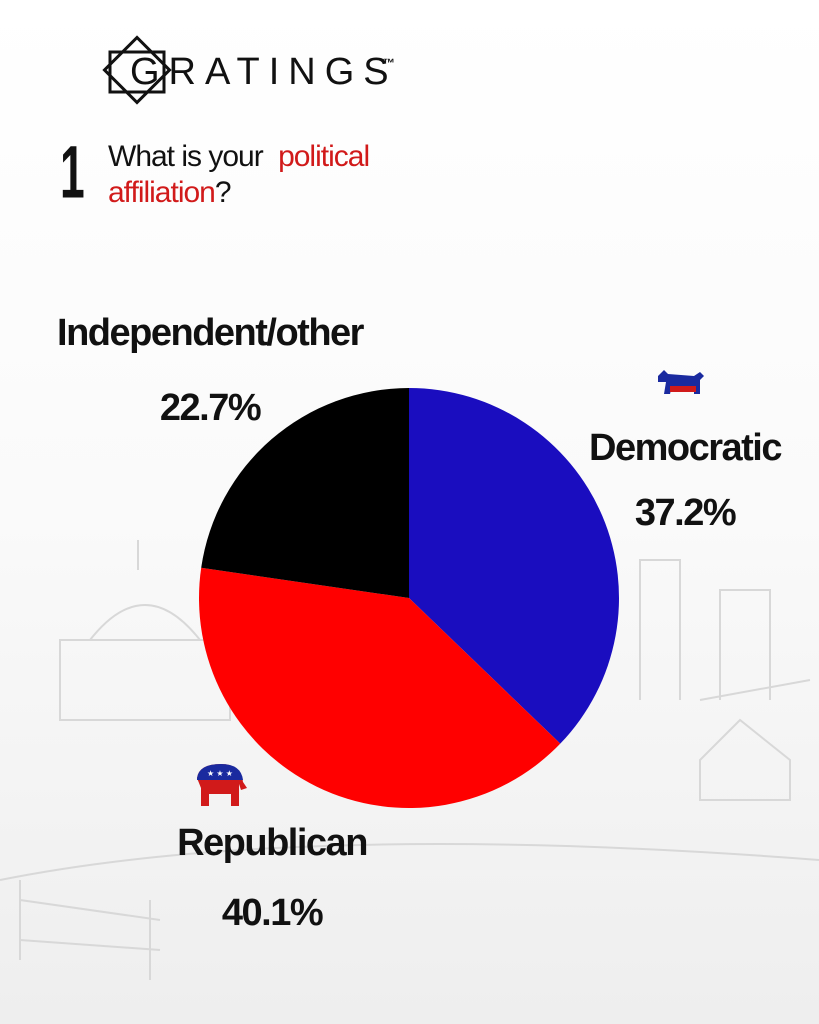 Image resolution: width=819 pixels, height=1024 pixels. What do you see at coordinates (272, 843) in the screenshot?
I see `slice-label: Republican` at bounding box center [272, 843].